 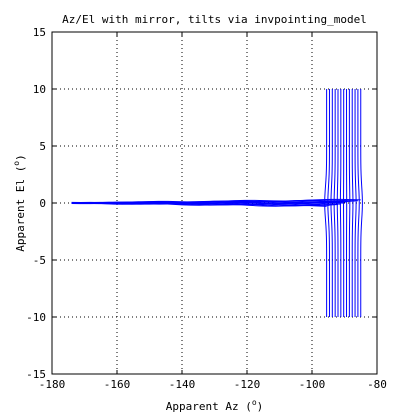 What do you see at coordinates (182, 384) in the screenshot?
I see `x-tick-label: -140` at bounding box center [182, 384].